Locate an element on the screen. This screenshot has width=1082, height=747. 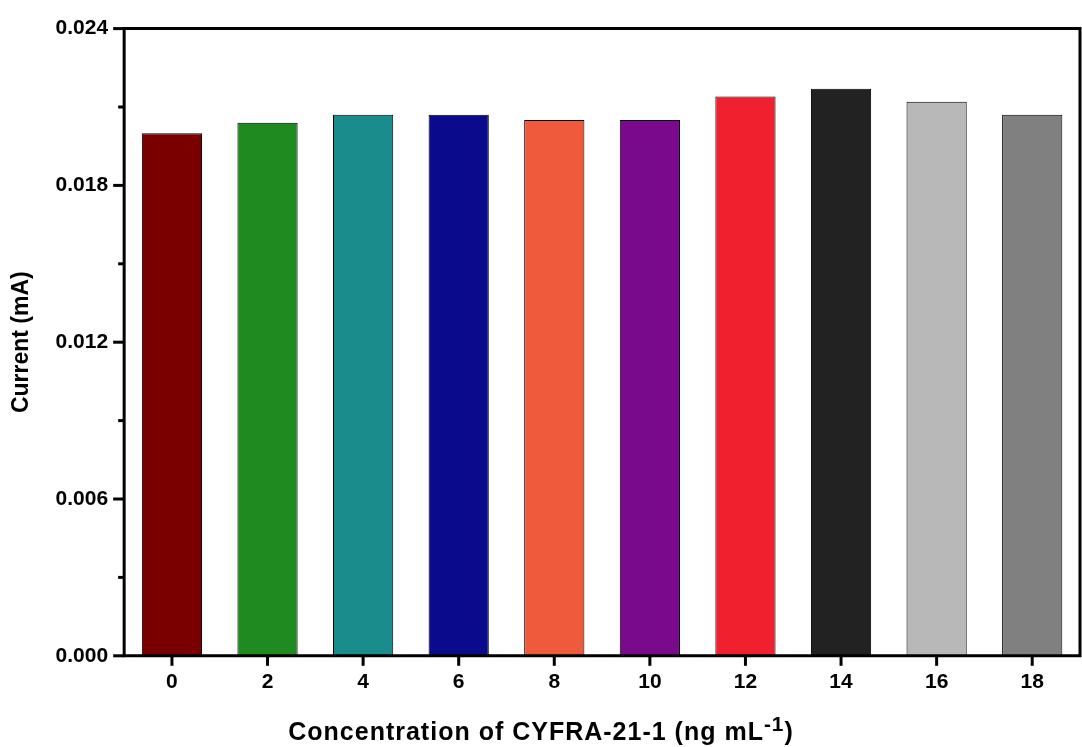
y-tick-label: 0.024 is located at coordinates (82, 27).